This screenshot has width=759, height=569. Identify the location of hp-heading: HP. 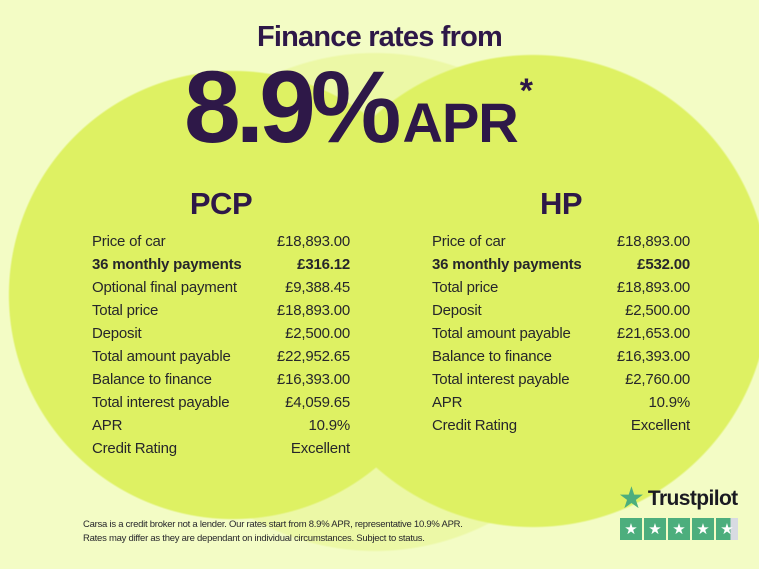
(561, 203).